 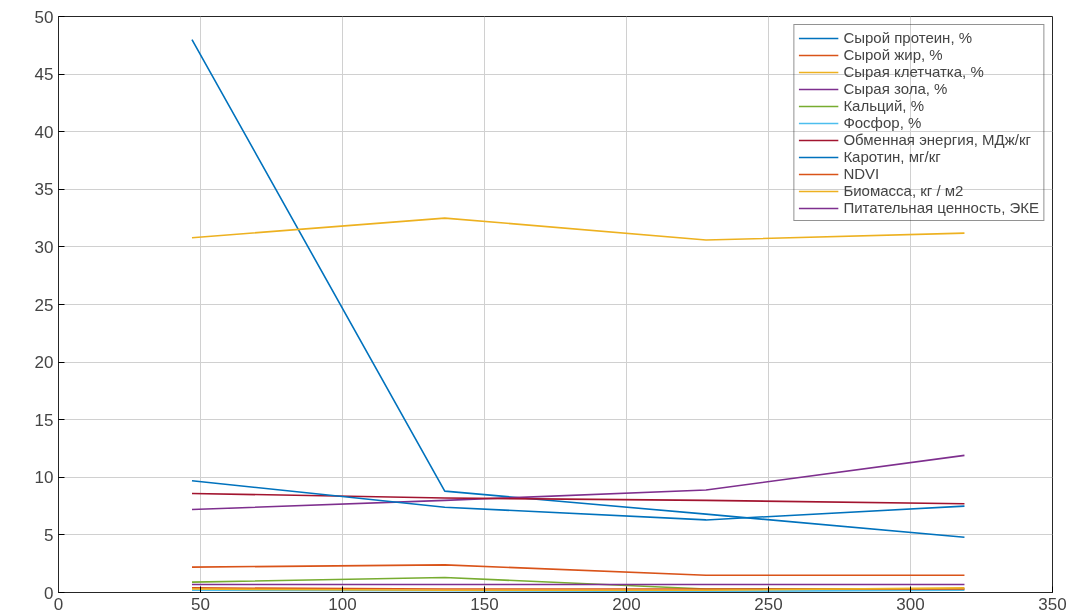 What do you see at coordinates (908, 37) in the screenshot?
I see `legend-label: Сырой протеин, %` at bounding box center [908, 37].